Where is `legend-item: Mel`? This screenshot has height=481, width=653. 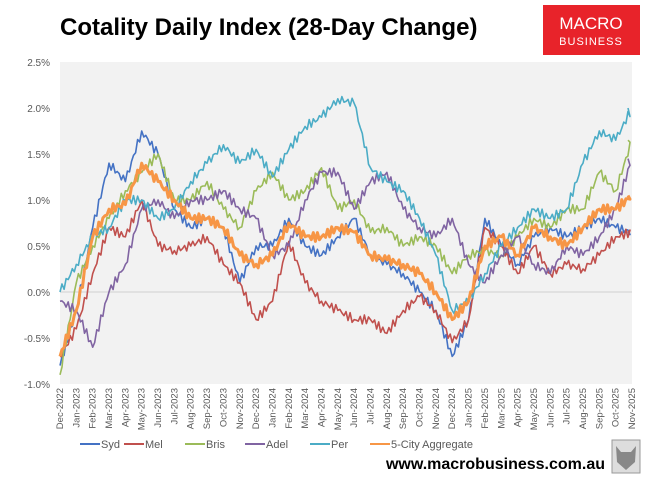
legend-item: Mel is located at coordinates (143, 445).